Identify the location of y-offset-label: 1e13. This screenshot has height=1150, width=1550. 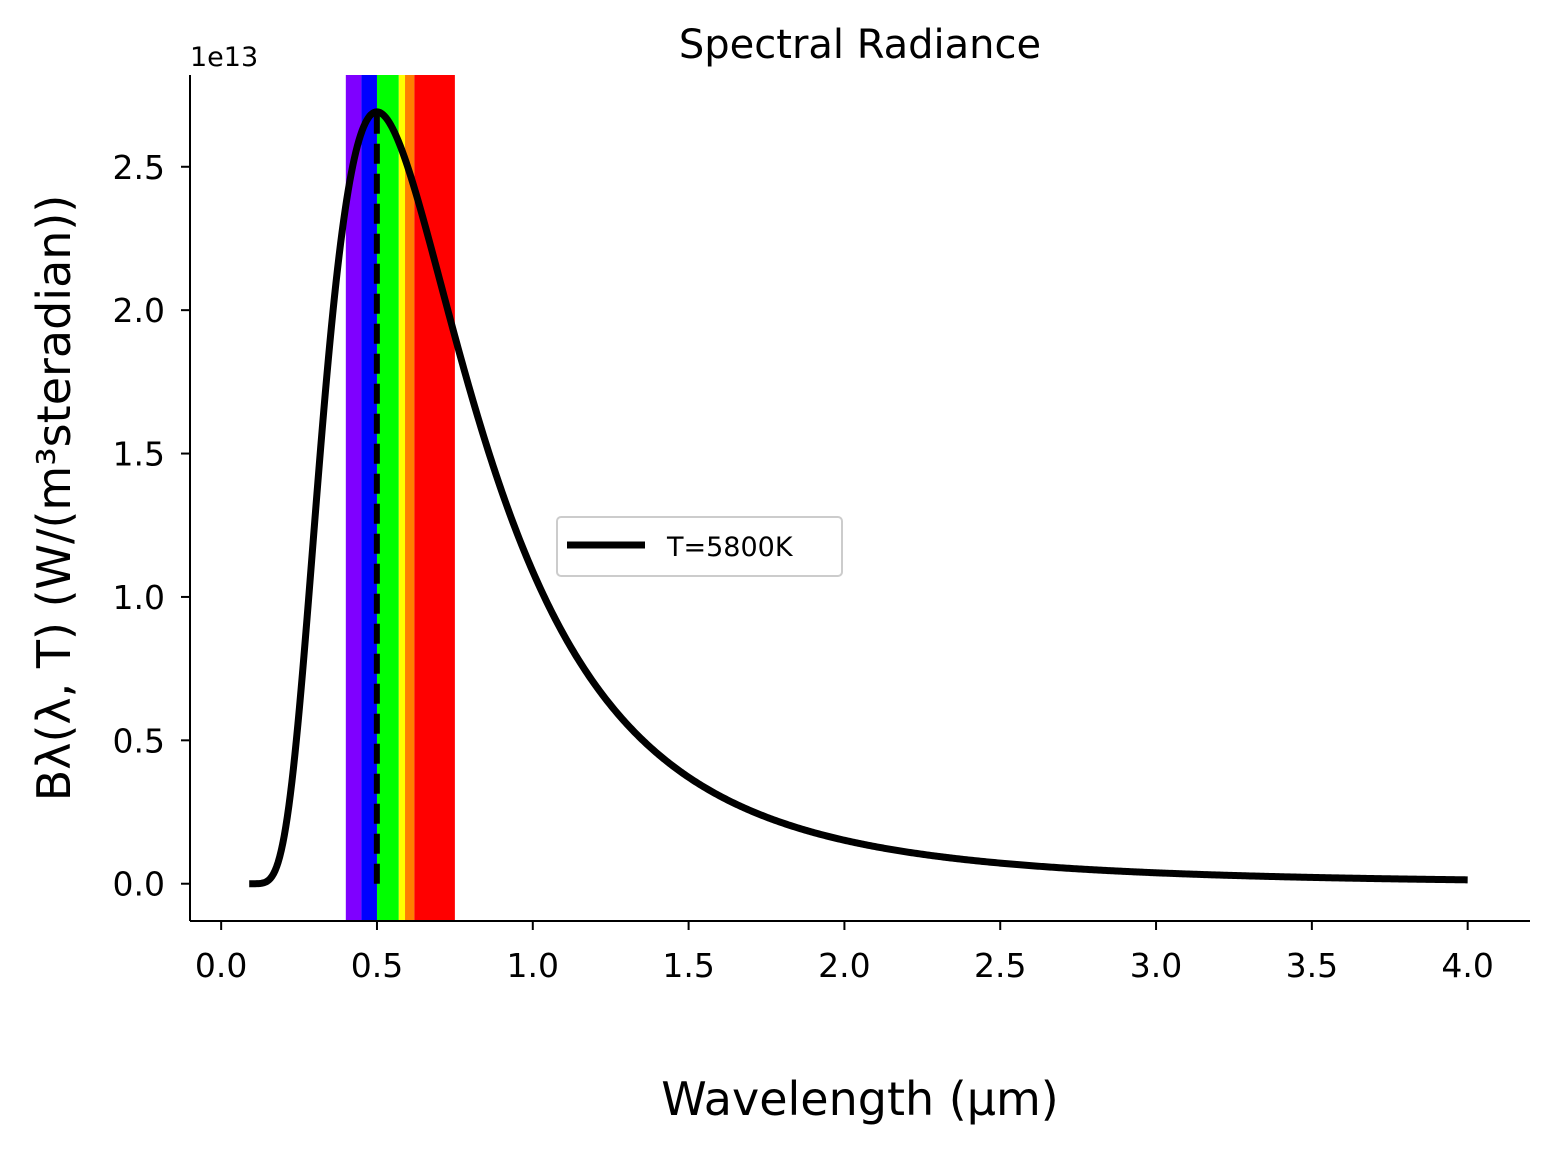
(224, 57).